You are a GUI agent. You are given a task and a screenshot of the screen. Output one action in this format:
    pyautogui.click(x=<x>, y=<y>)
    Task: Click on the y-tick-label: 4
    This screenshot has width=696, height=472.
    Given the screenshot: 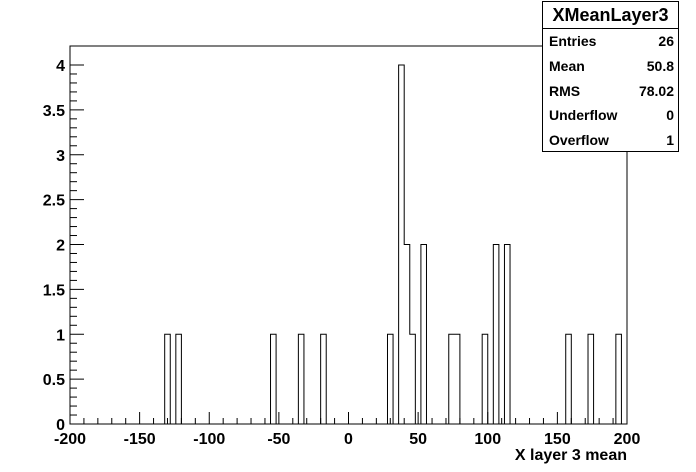 What is the action you would take?
    pyautogui.click(x=60, y=66)
    